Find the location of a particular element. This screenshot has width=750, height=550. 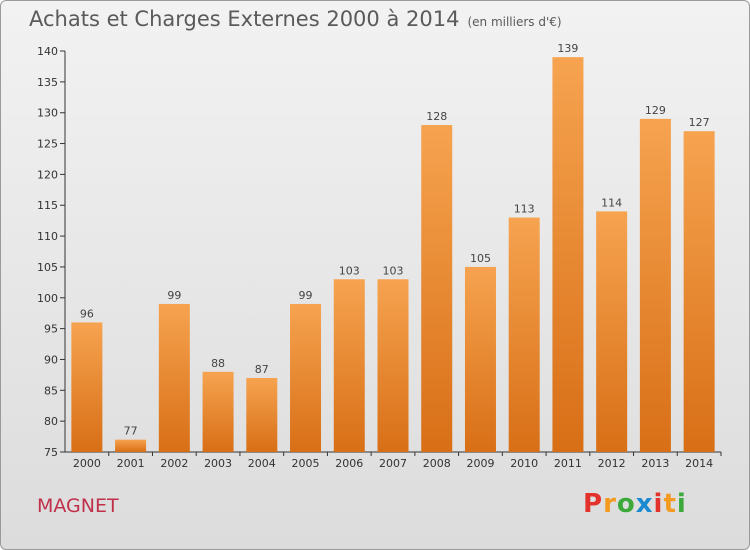

value-label-2013: 129 is located at coordinates (655, 110).